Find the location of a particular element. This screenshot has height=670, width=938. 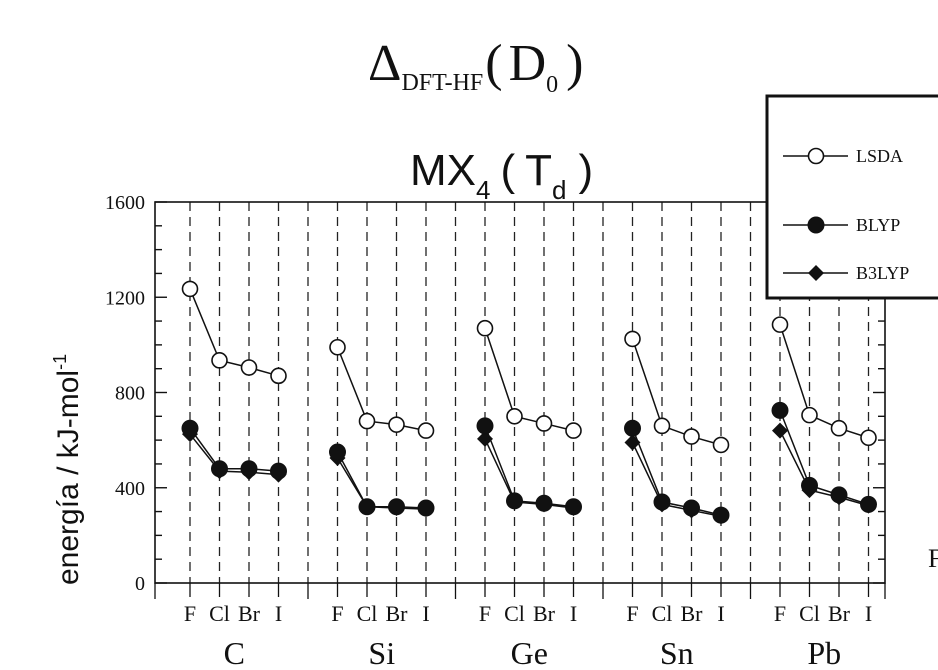

legend-label-b3lyp: B3LYP is located at coordinates (882, 273).